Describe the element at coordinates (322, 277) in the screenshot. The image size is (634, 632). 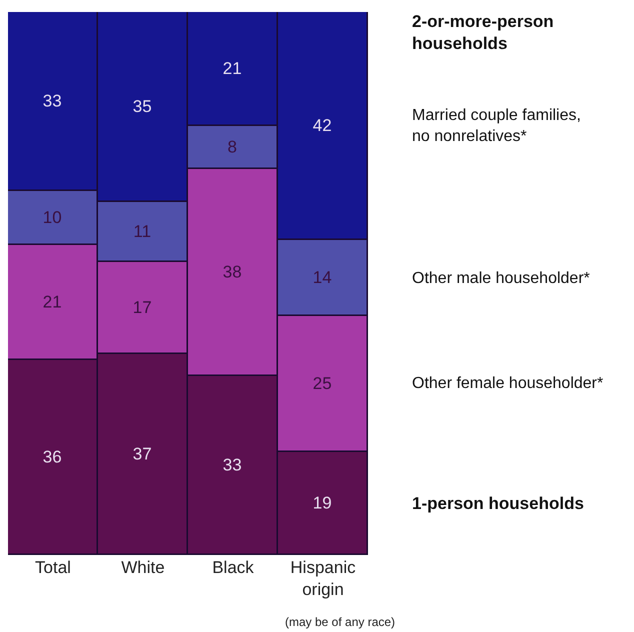
I see `data-label: 14` at that location.